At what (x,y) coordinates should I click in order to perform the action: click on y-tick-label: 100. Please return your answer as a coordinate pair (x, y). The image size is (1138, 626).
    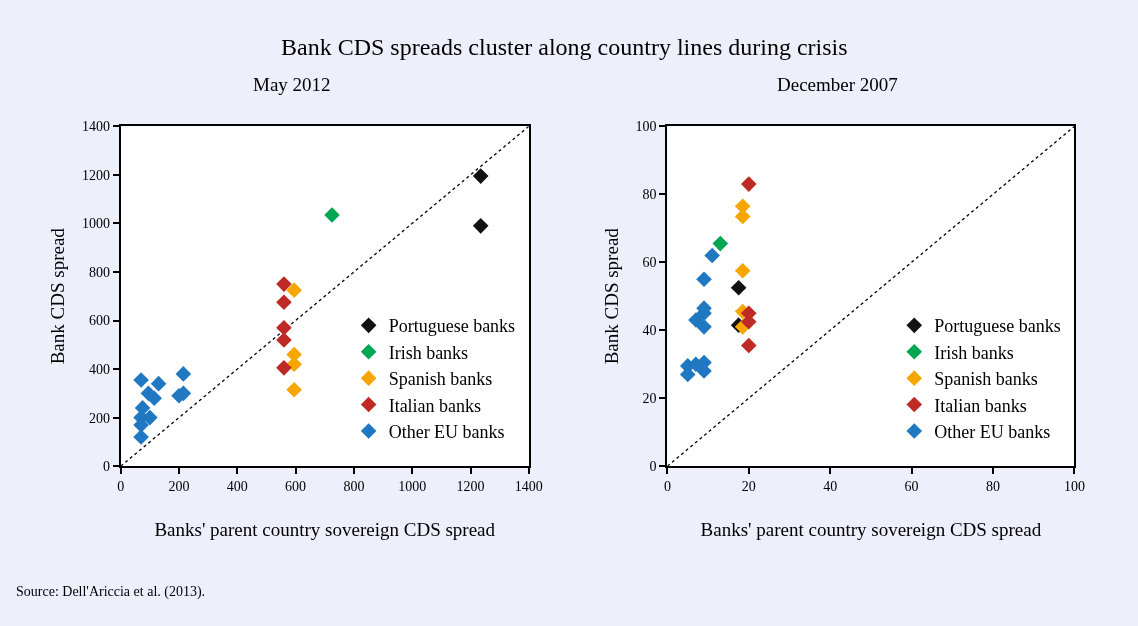
    Looking at the image, I should click on (646, 127).